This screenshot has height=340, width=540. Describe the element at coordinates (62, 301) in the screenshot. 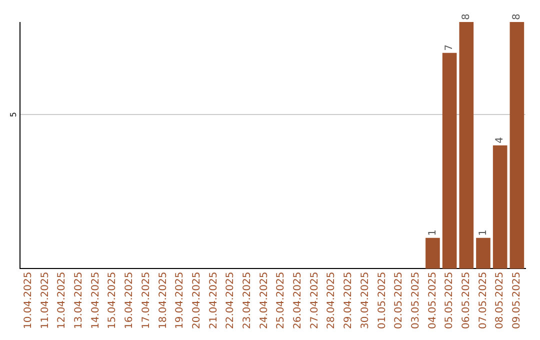

I see `x-tick-label: 12.04.2025` at that location.